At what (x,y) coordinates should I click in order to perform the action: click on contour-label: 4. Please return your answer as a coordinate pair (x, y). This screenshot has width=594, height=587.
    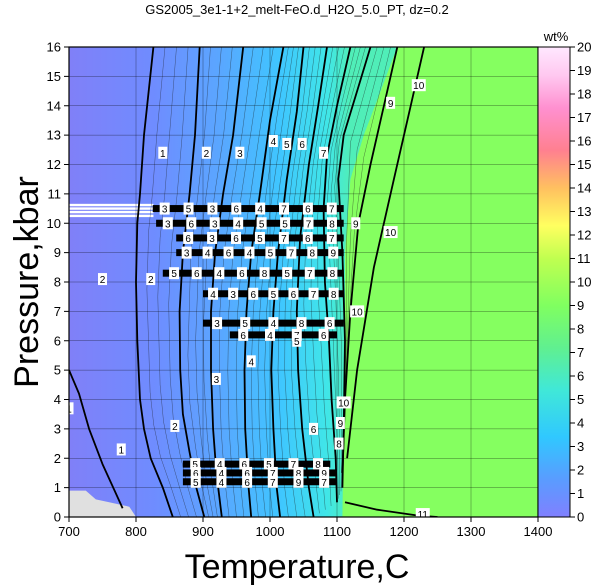
    Looking at the image, I should click on (251, 361).